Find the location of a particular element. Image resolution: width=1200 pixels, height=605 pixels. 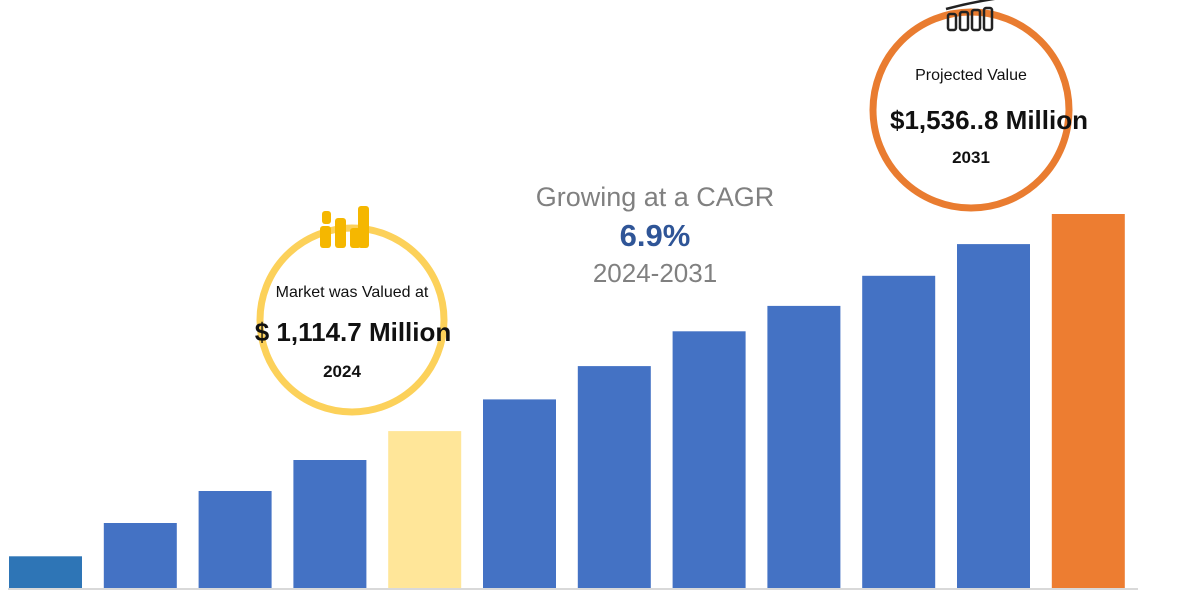

cagr-rate: 6.9% is located at coordinates (655, 235).